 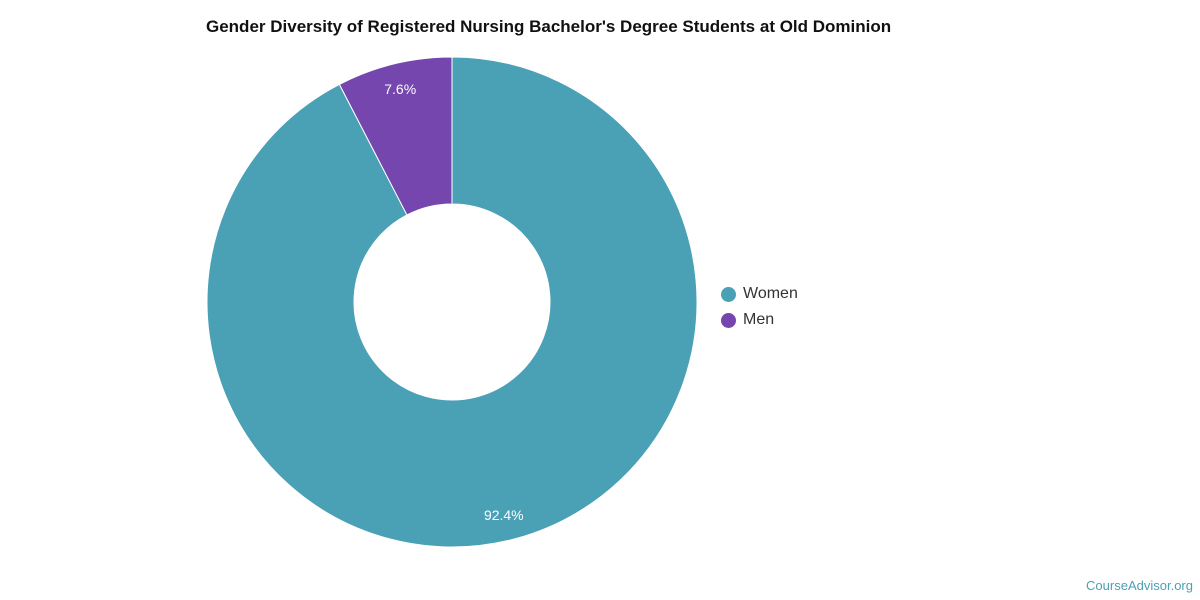 I want to click on legend-label: Women, so click(x=770, y=293).